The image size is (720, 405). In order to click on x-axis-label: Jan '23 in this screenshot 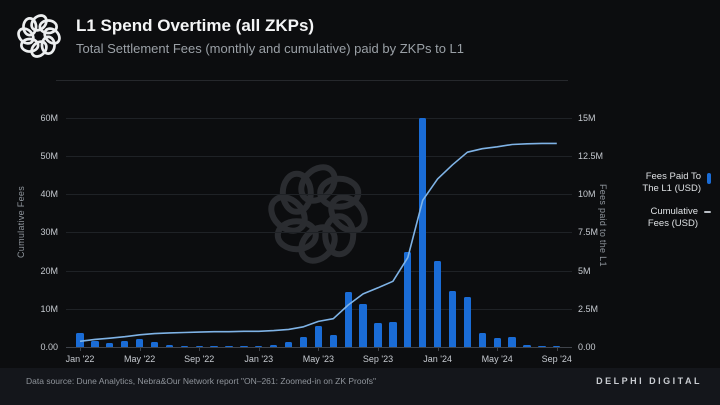, I will do `click(259, 359)`.